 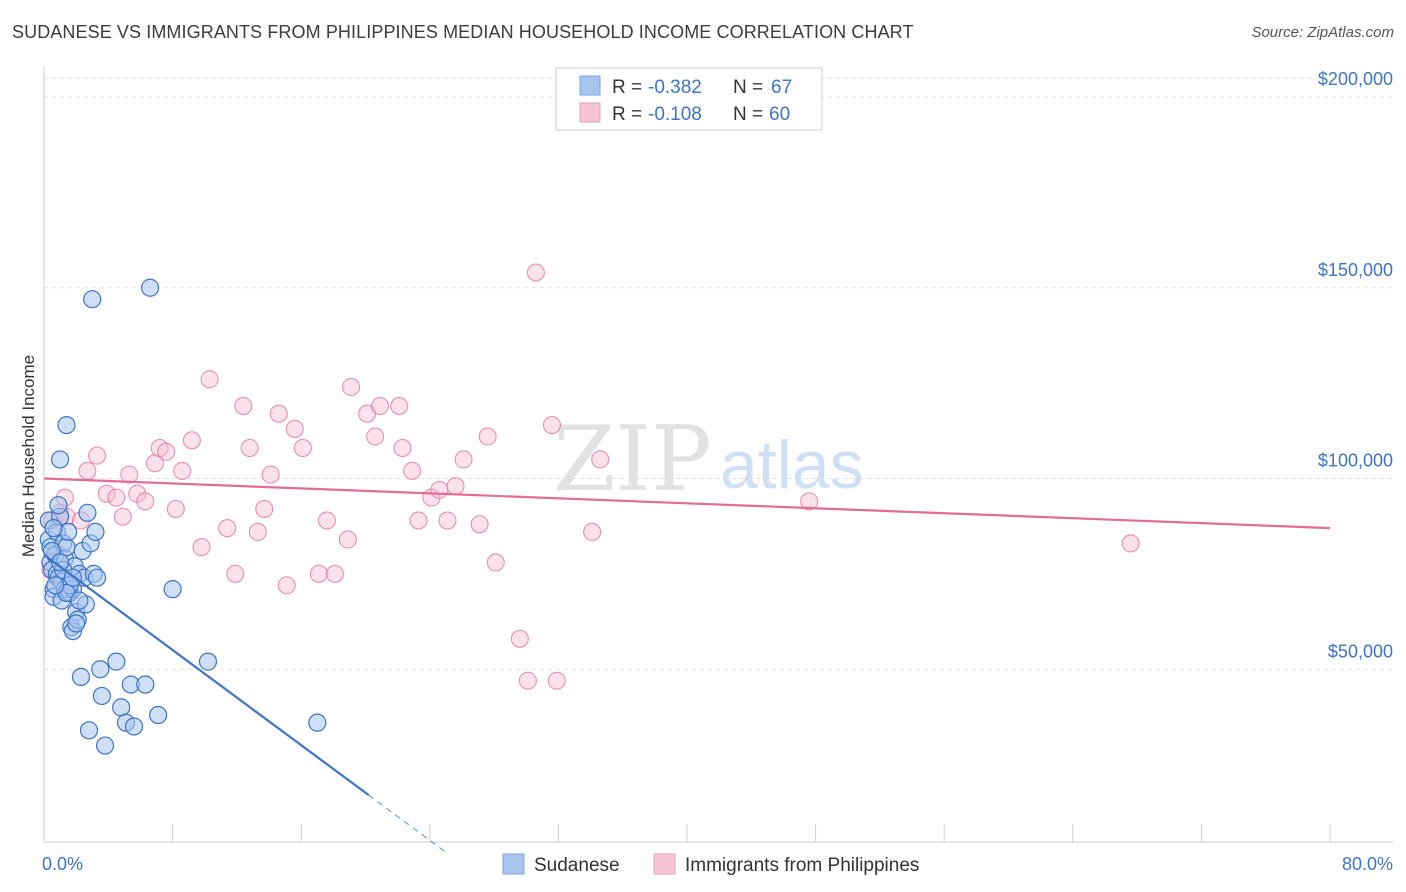 I want to click on legend-n-philippines: 60, so click(x=779, y=114).